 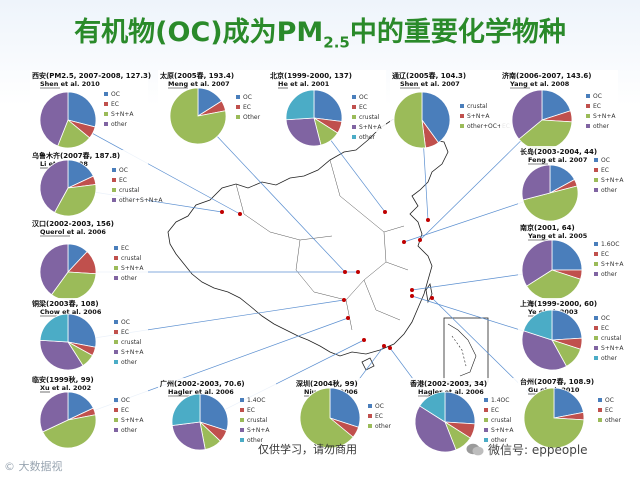 I want to click on legend-label: other+OC+EC, so click(x=488, y=126).